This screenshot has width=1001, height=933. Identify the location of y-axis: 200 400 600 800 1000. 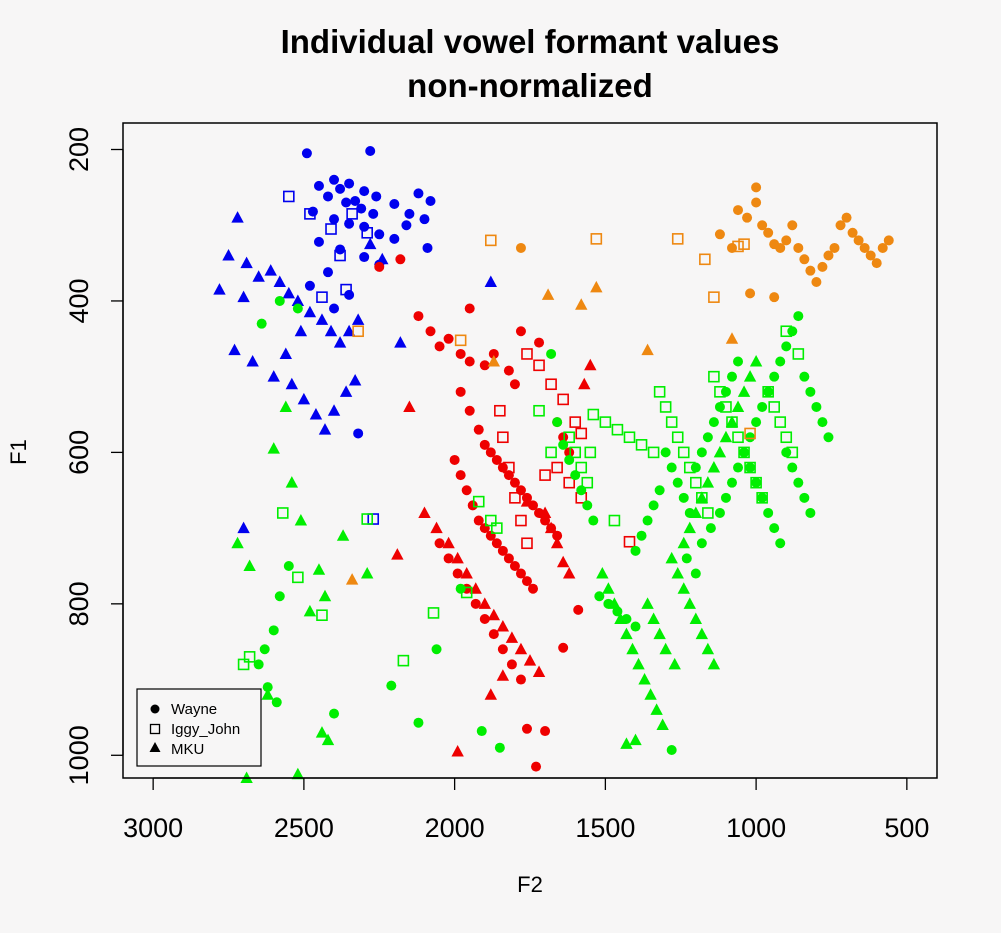
(94, 456).